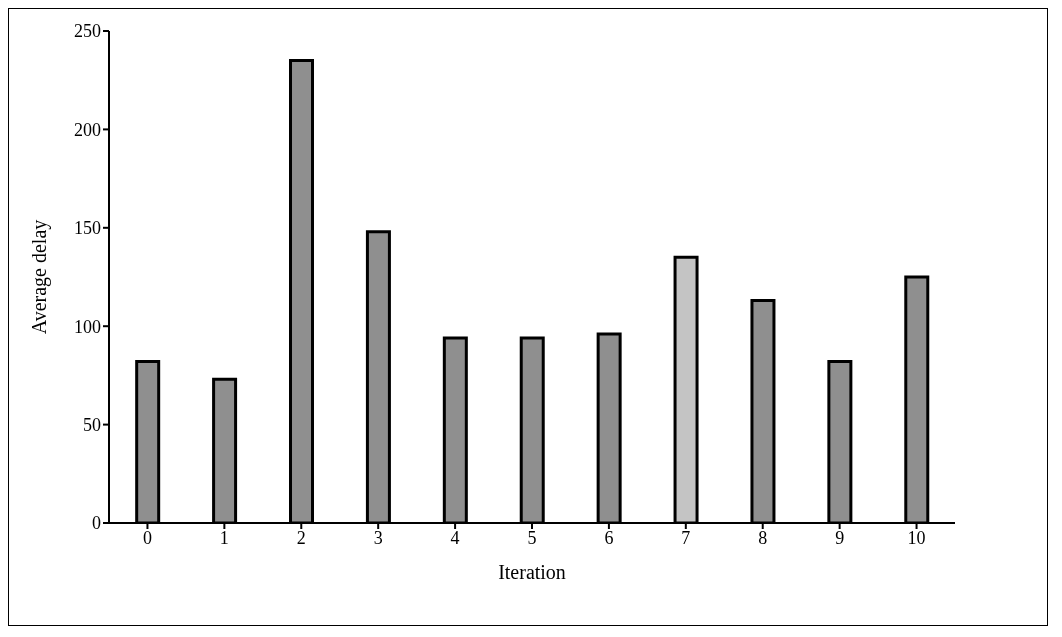 The width and height of the screenshot is (1062, 637). What do you see at coordinates (92, 424) in the screenshot?
I see `y-tick-label: 50` at bounding box center [92, 424].